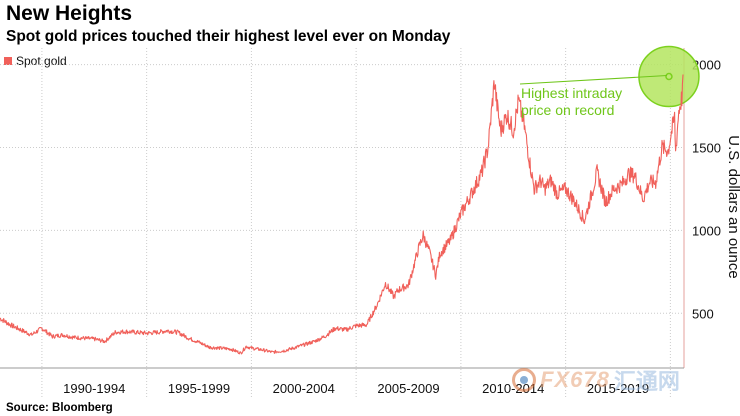  What do you see at coordinates (199, 388) in the screenshot?
I see `x-tick-label: 1995-1999` at bounding box center [199, 388].